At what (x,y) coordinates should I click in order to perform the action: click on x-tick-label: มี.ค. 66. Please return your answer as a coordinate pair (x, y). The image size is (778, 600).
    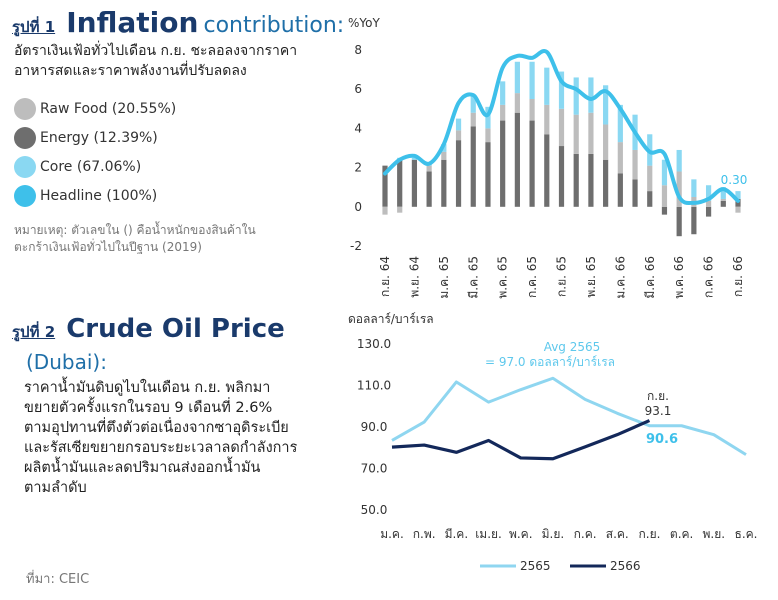
    Looking at the image, I should click on (650, 277).